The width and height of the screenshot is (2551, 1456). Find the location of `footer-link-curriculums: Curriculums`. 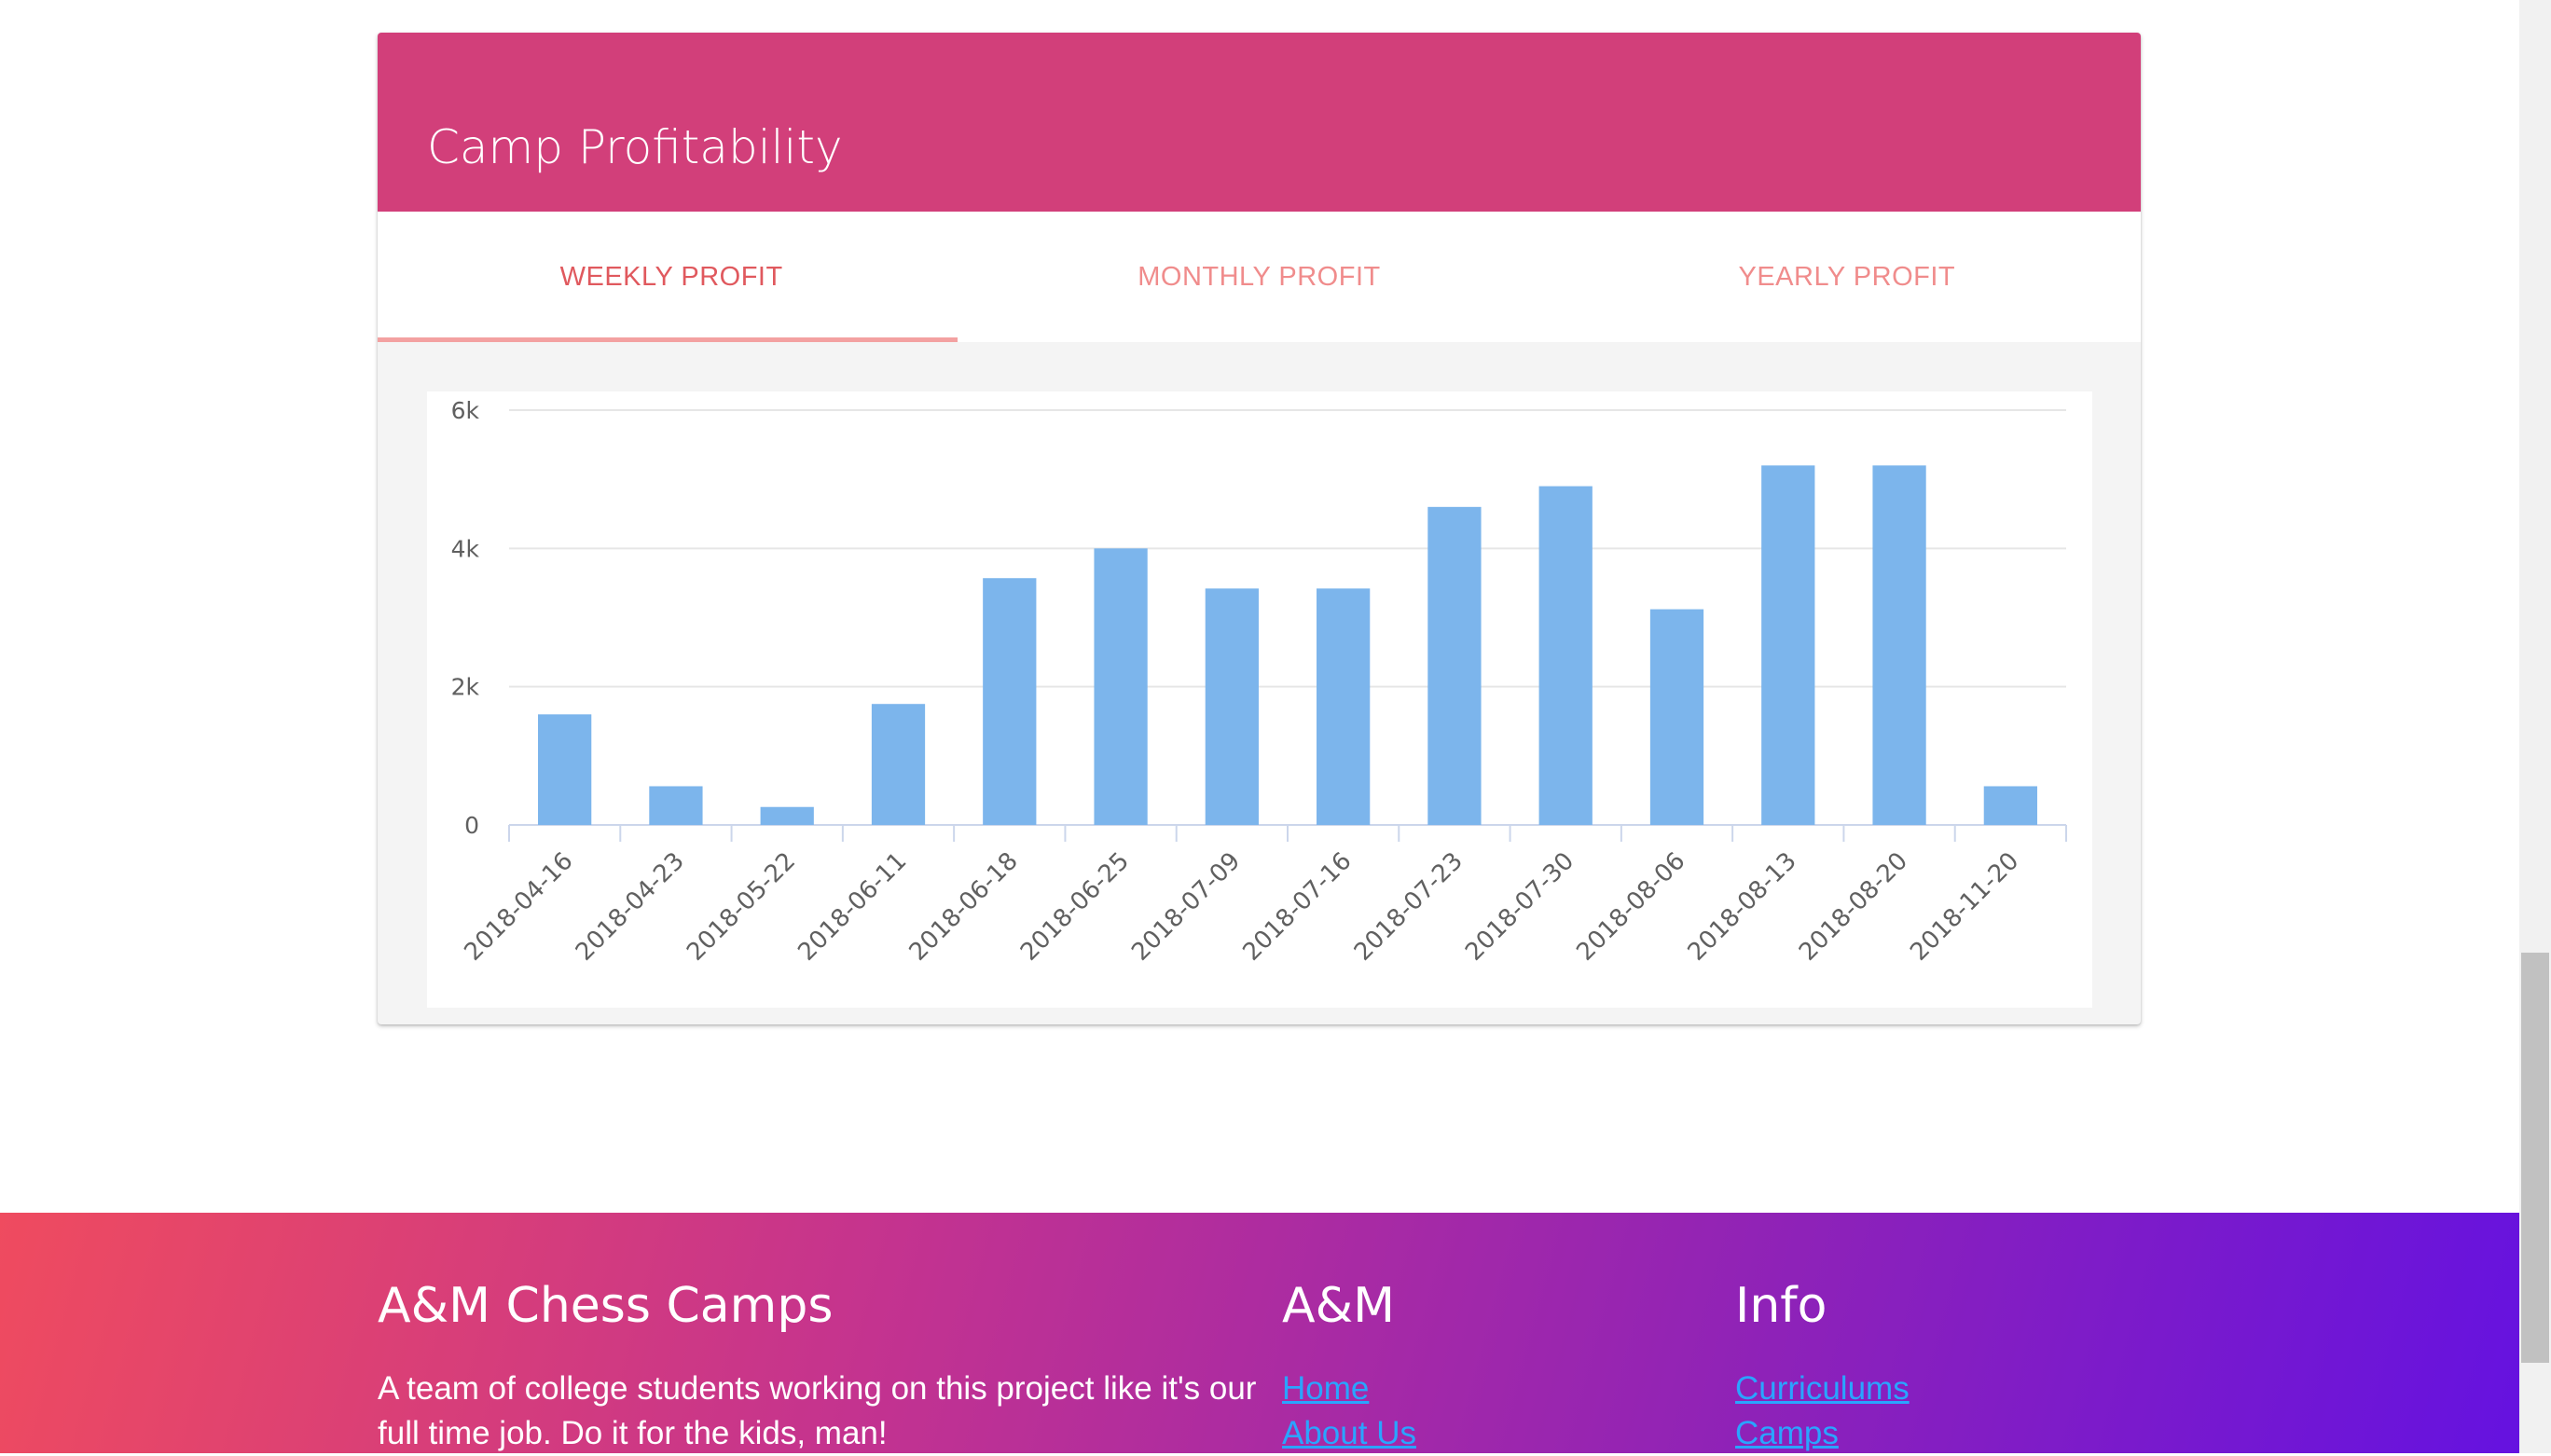

footer-link-curriculums: Curriculums is located at coordinates (1822, 1388).